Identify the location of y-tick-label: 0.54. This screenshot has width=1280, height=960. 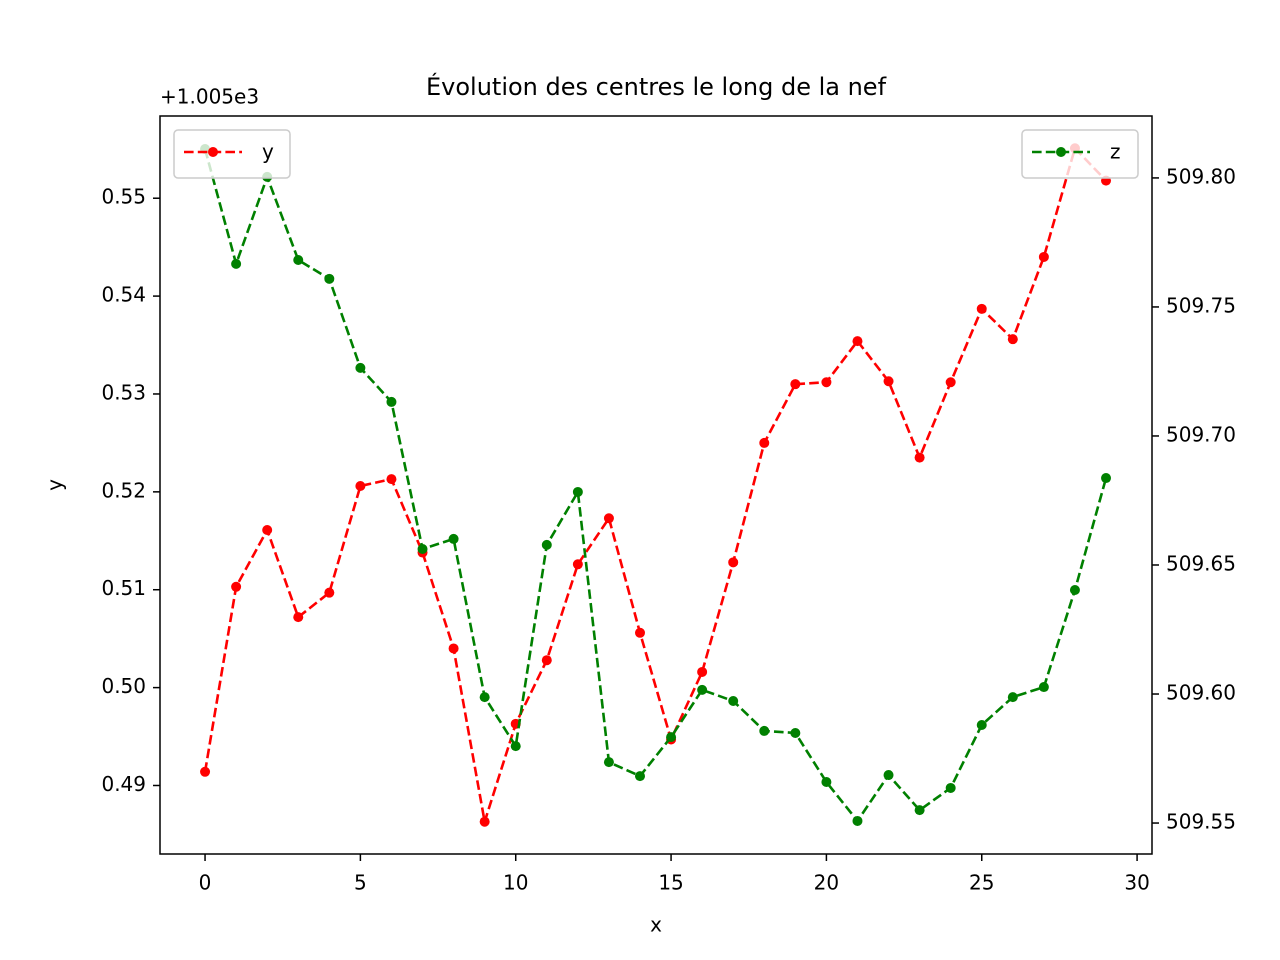
(123, 295).